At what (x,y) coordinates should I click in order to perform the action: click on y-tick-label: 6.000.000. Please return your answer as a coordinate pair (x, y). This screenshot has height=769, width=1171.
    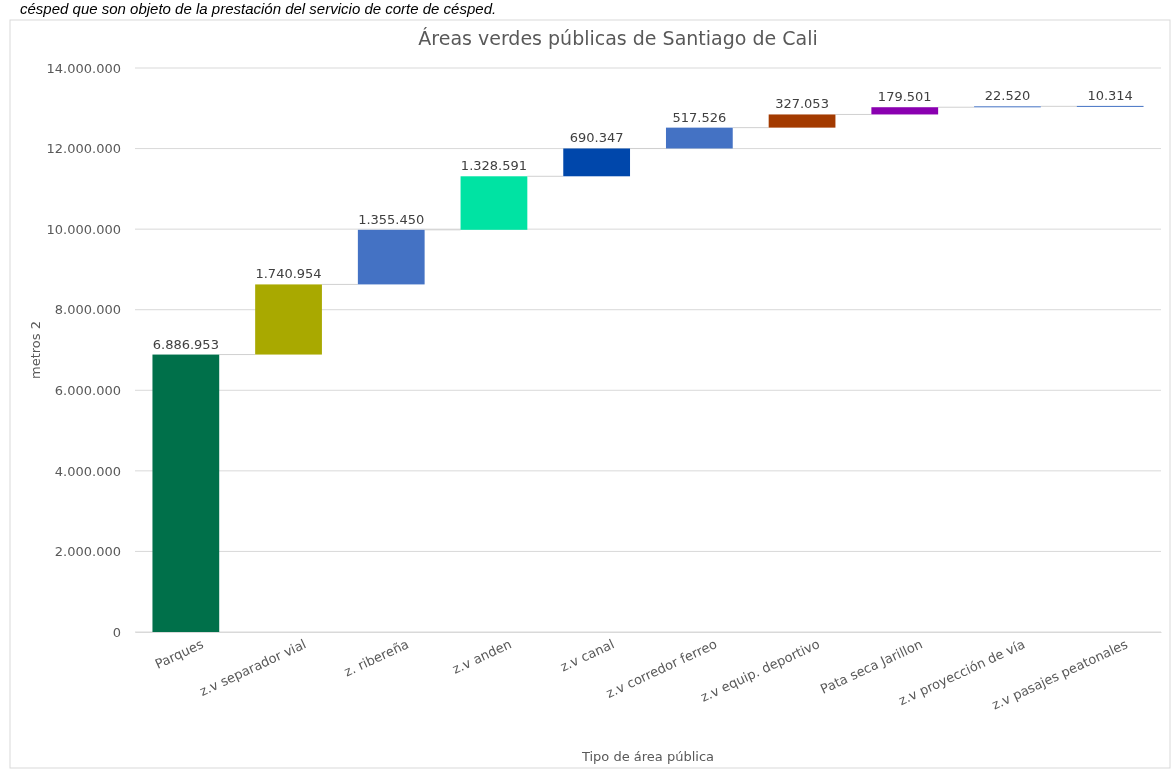
    Looking at the image, I should click on (87, 390).